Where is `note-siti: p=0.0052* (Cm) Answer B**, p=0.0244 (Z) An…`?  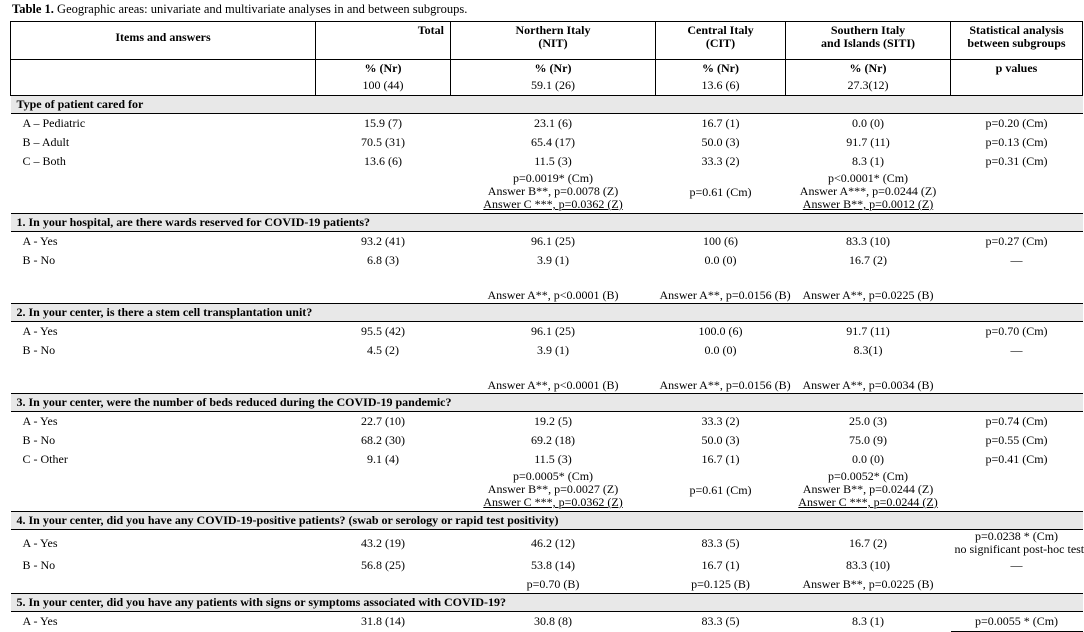
note-siti: p=0.0052* (Cm) Answer B**, p=0.0244 (Z) An… is located at coordinates (868, 489).